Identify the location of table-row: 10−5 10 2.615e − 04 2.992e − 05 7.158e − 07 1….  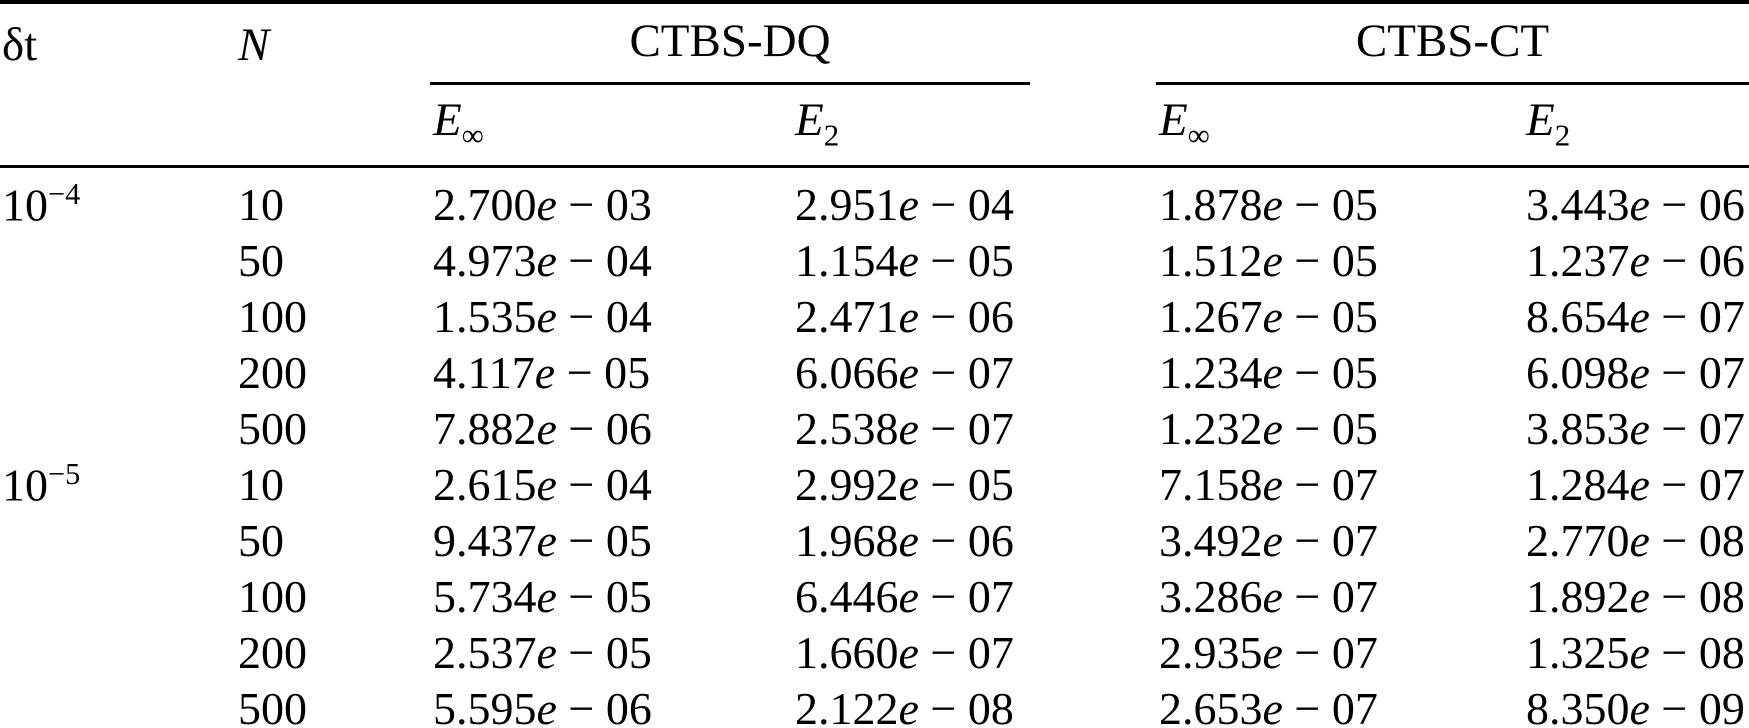
(874, 484).